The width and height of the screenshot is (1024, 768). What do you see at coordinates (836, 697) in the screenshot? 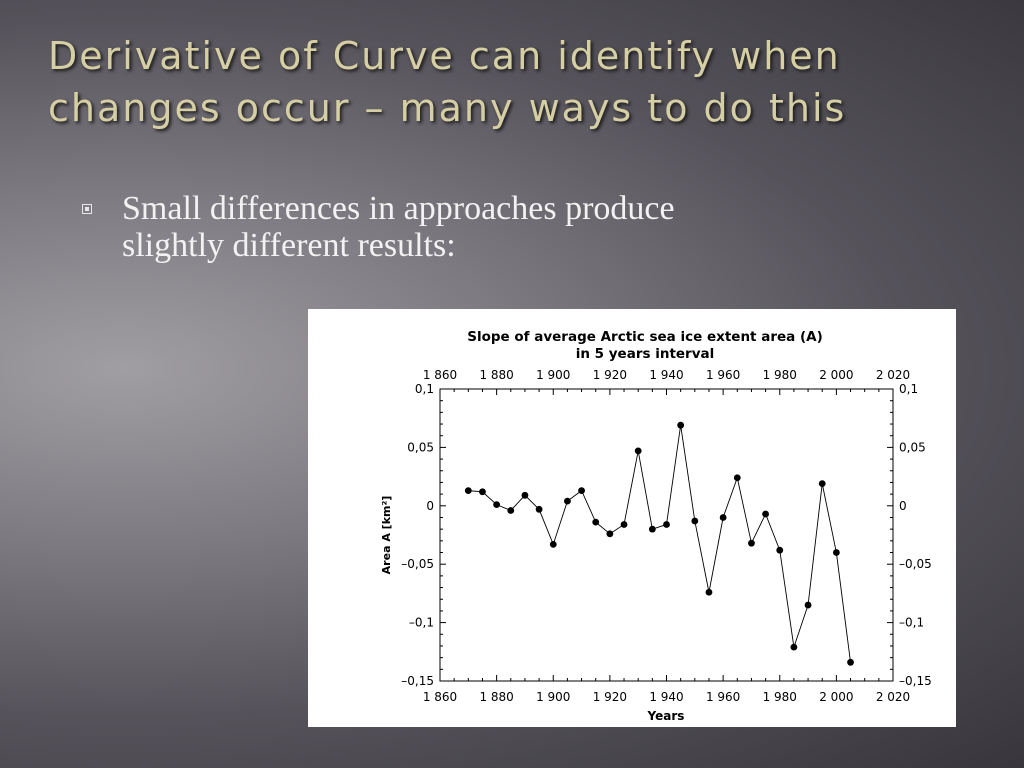
I see `x-tick-label-bottom: 2 000` at bounding box center [836, 697].